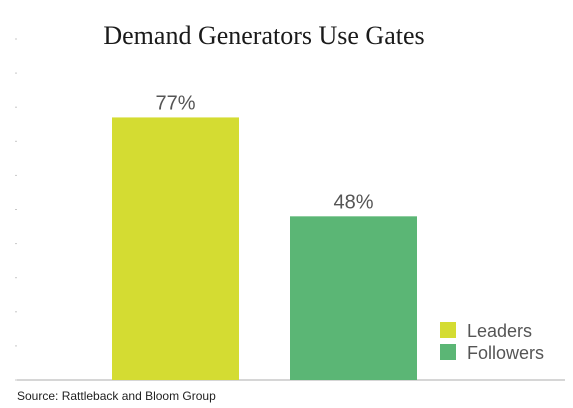 The height and width of the screenshot is (408, 573). Describe the element at coordinates (448, 352) in the screenshot. I see `legend-swatch-followers` at that location.